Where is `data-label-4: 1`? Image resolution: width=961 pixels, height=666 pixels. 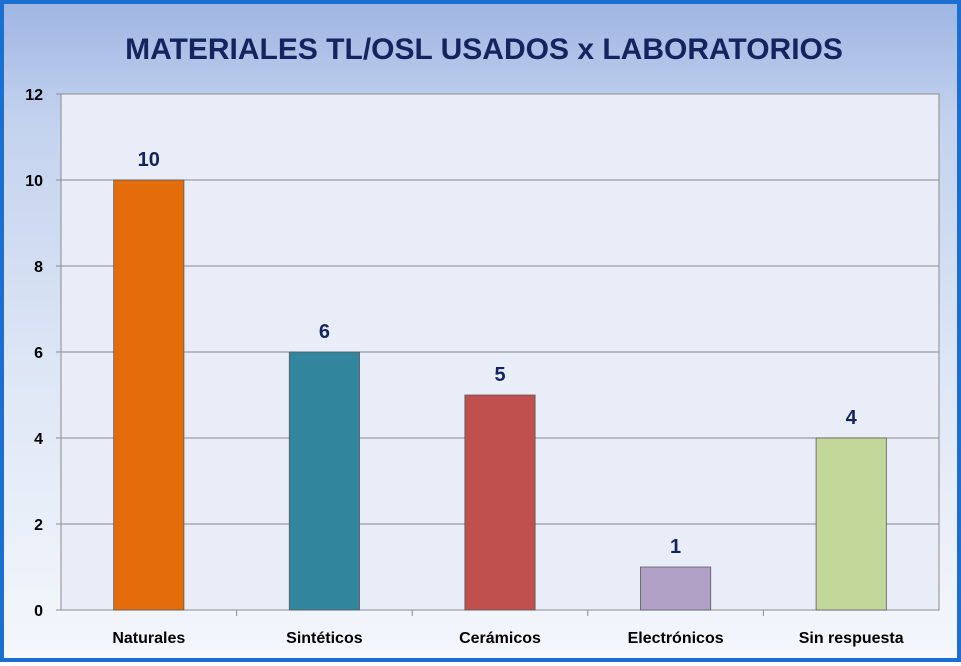 data-label-4: 1 is located at coordinates (675, 547).